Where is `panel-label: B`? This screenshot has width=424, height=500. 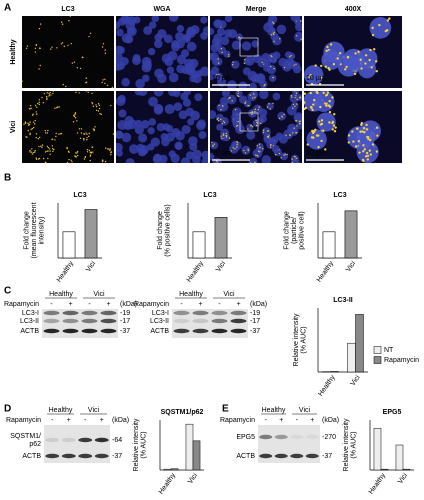
panel-label: B is located at coordinates (7, 178).